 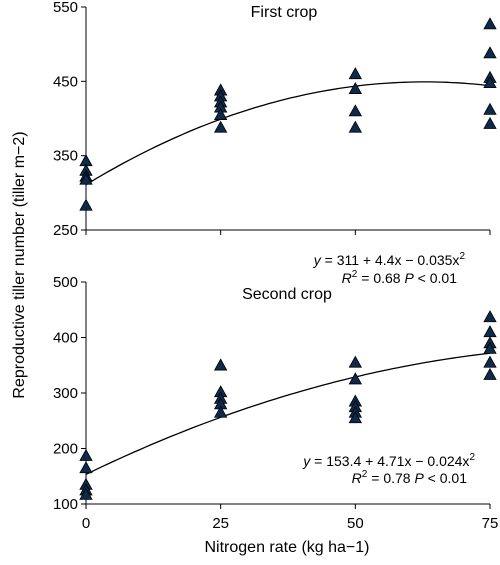 I want to click on r-squared-line: R2 = 0.78 P < 0.01, so click(x=410, y=477).